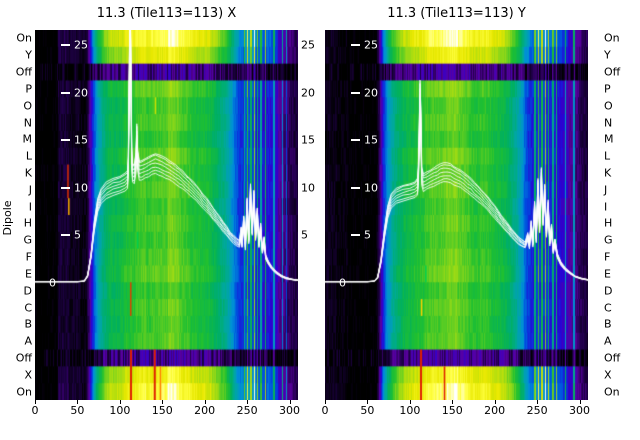 Image resolution: width=640 pixels, height=440 pixels. What do you see at coordinates (28, 55) in the screenshot?
I see `dipole-label-y: Y` at bounding box center [28, 55].